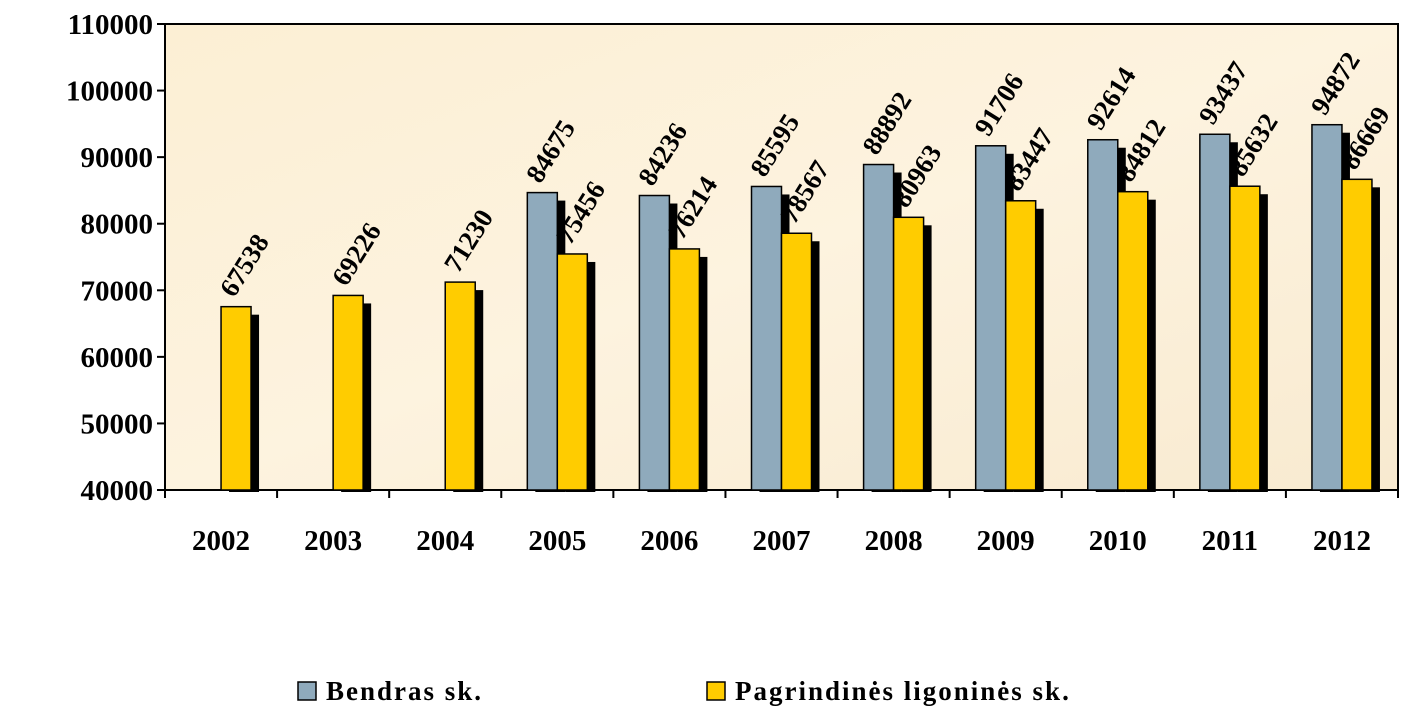 The height and width of the screenshot is (715, 1408). Describe the element at coordinates (117, 424) in the screenshot. I see `y-tick-label: 50000` at that location.